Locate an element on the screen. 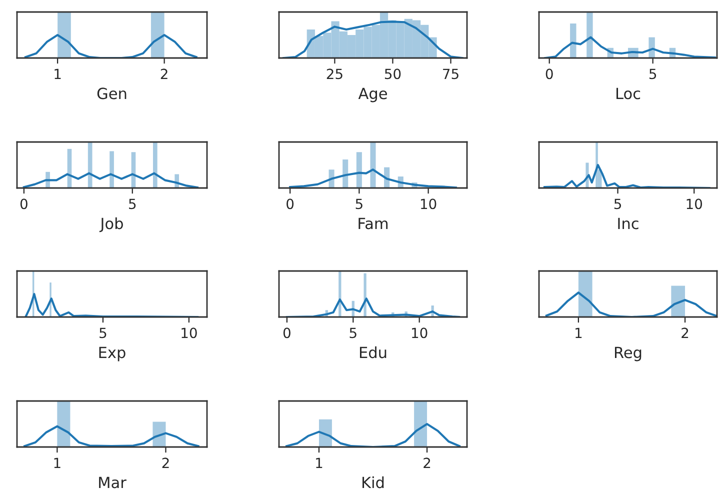 Image resolution: width=719 pixels, height=499 pixels. x-axis-title: Mar is located at coordinates (112, 482).